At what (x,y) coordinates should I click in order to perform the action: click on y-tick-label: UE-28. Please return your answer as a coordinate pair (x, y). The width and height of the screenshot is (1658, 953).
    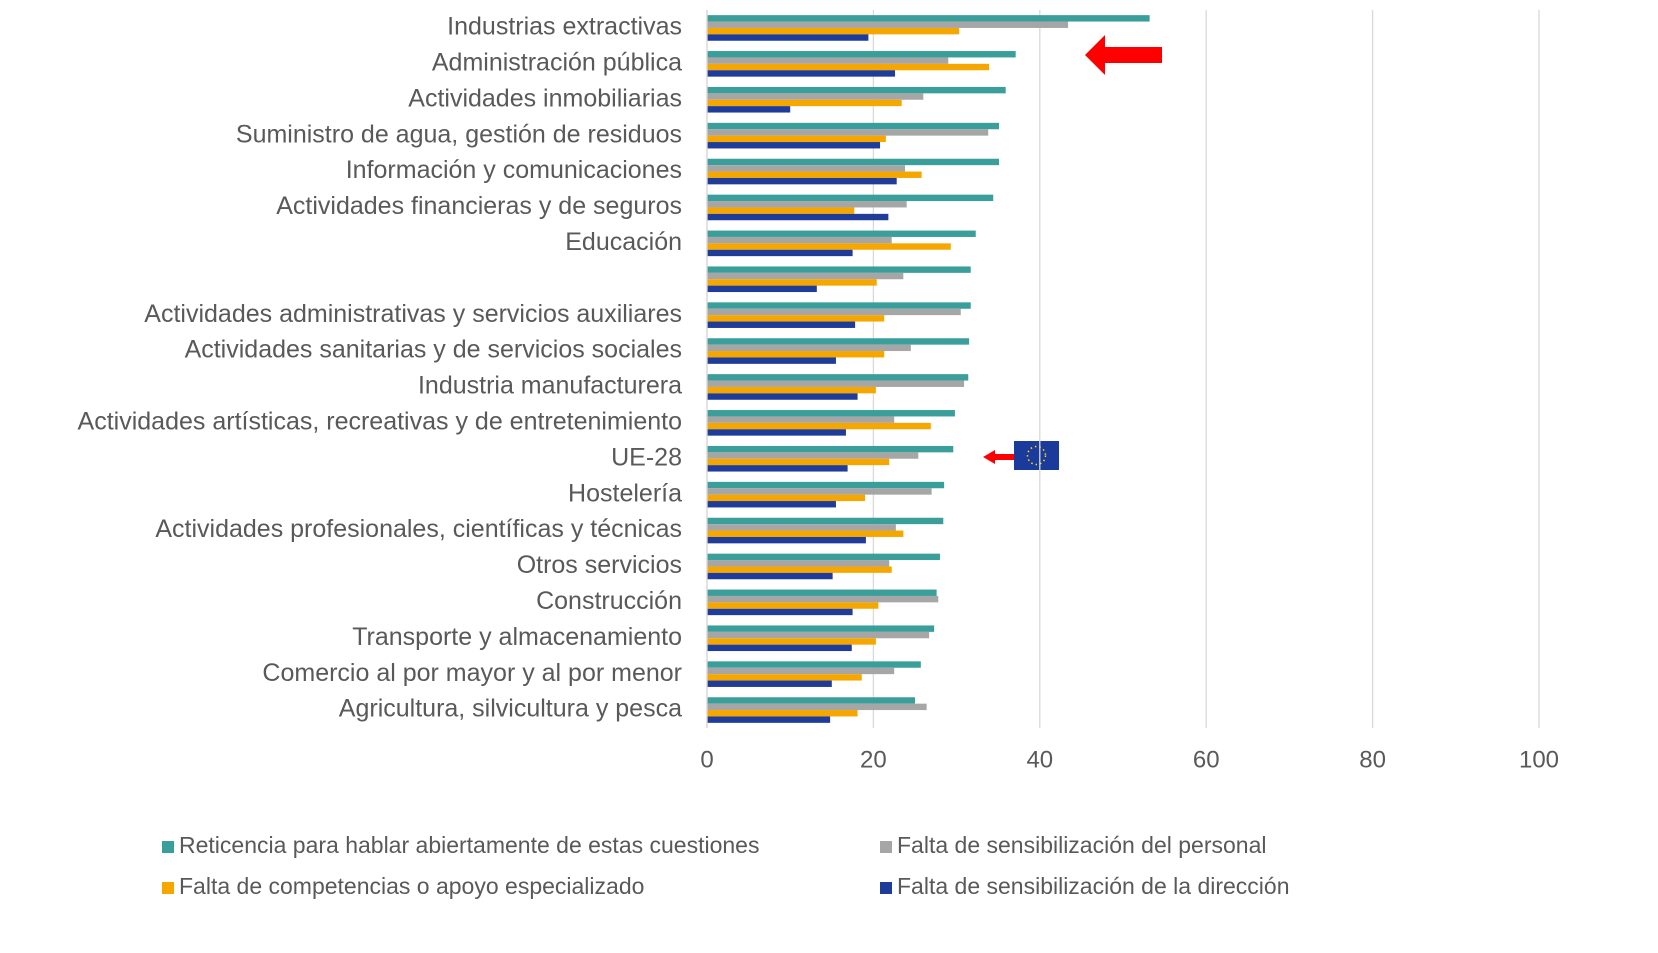
    Looking at the image, I should click on (646, 457).